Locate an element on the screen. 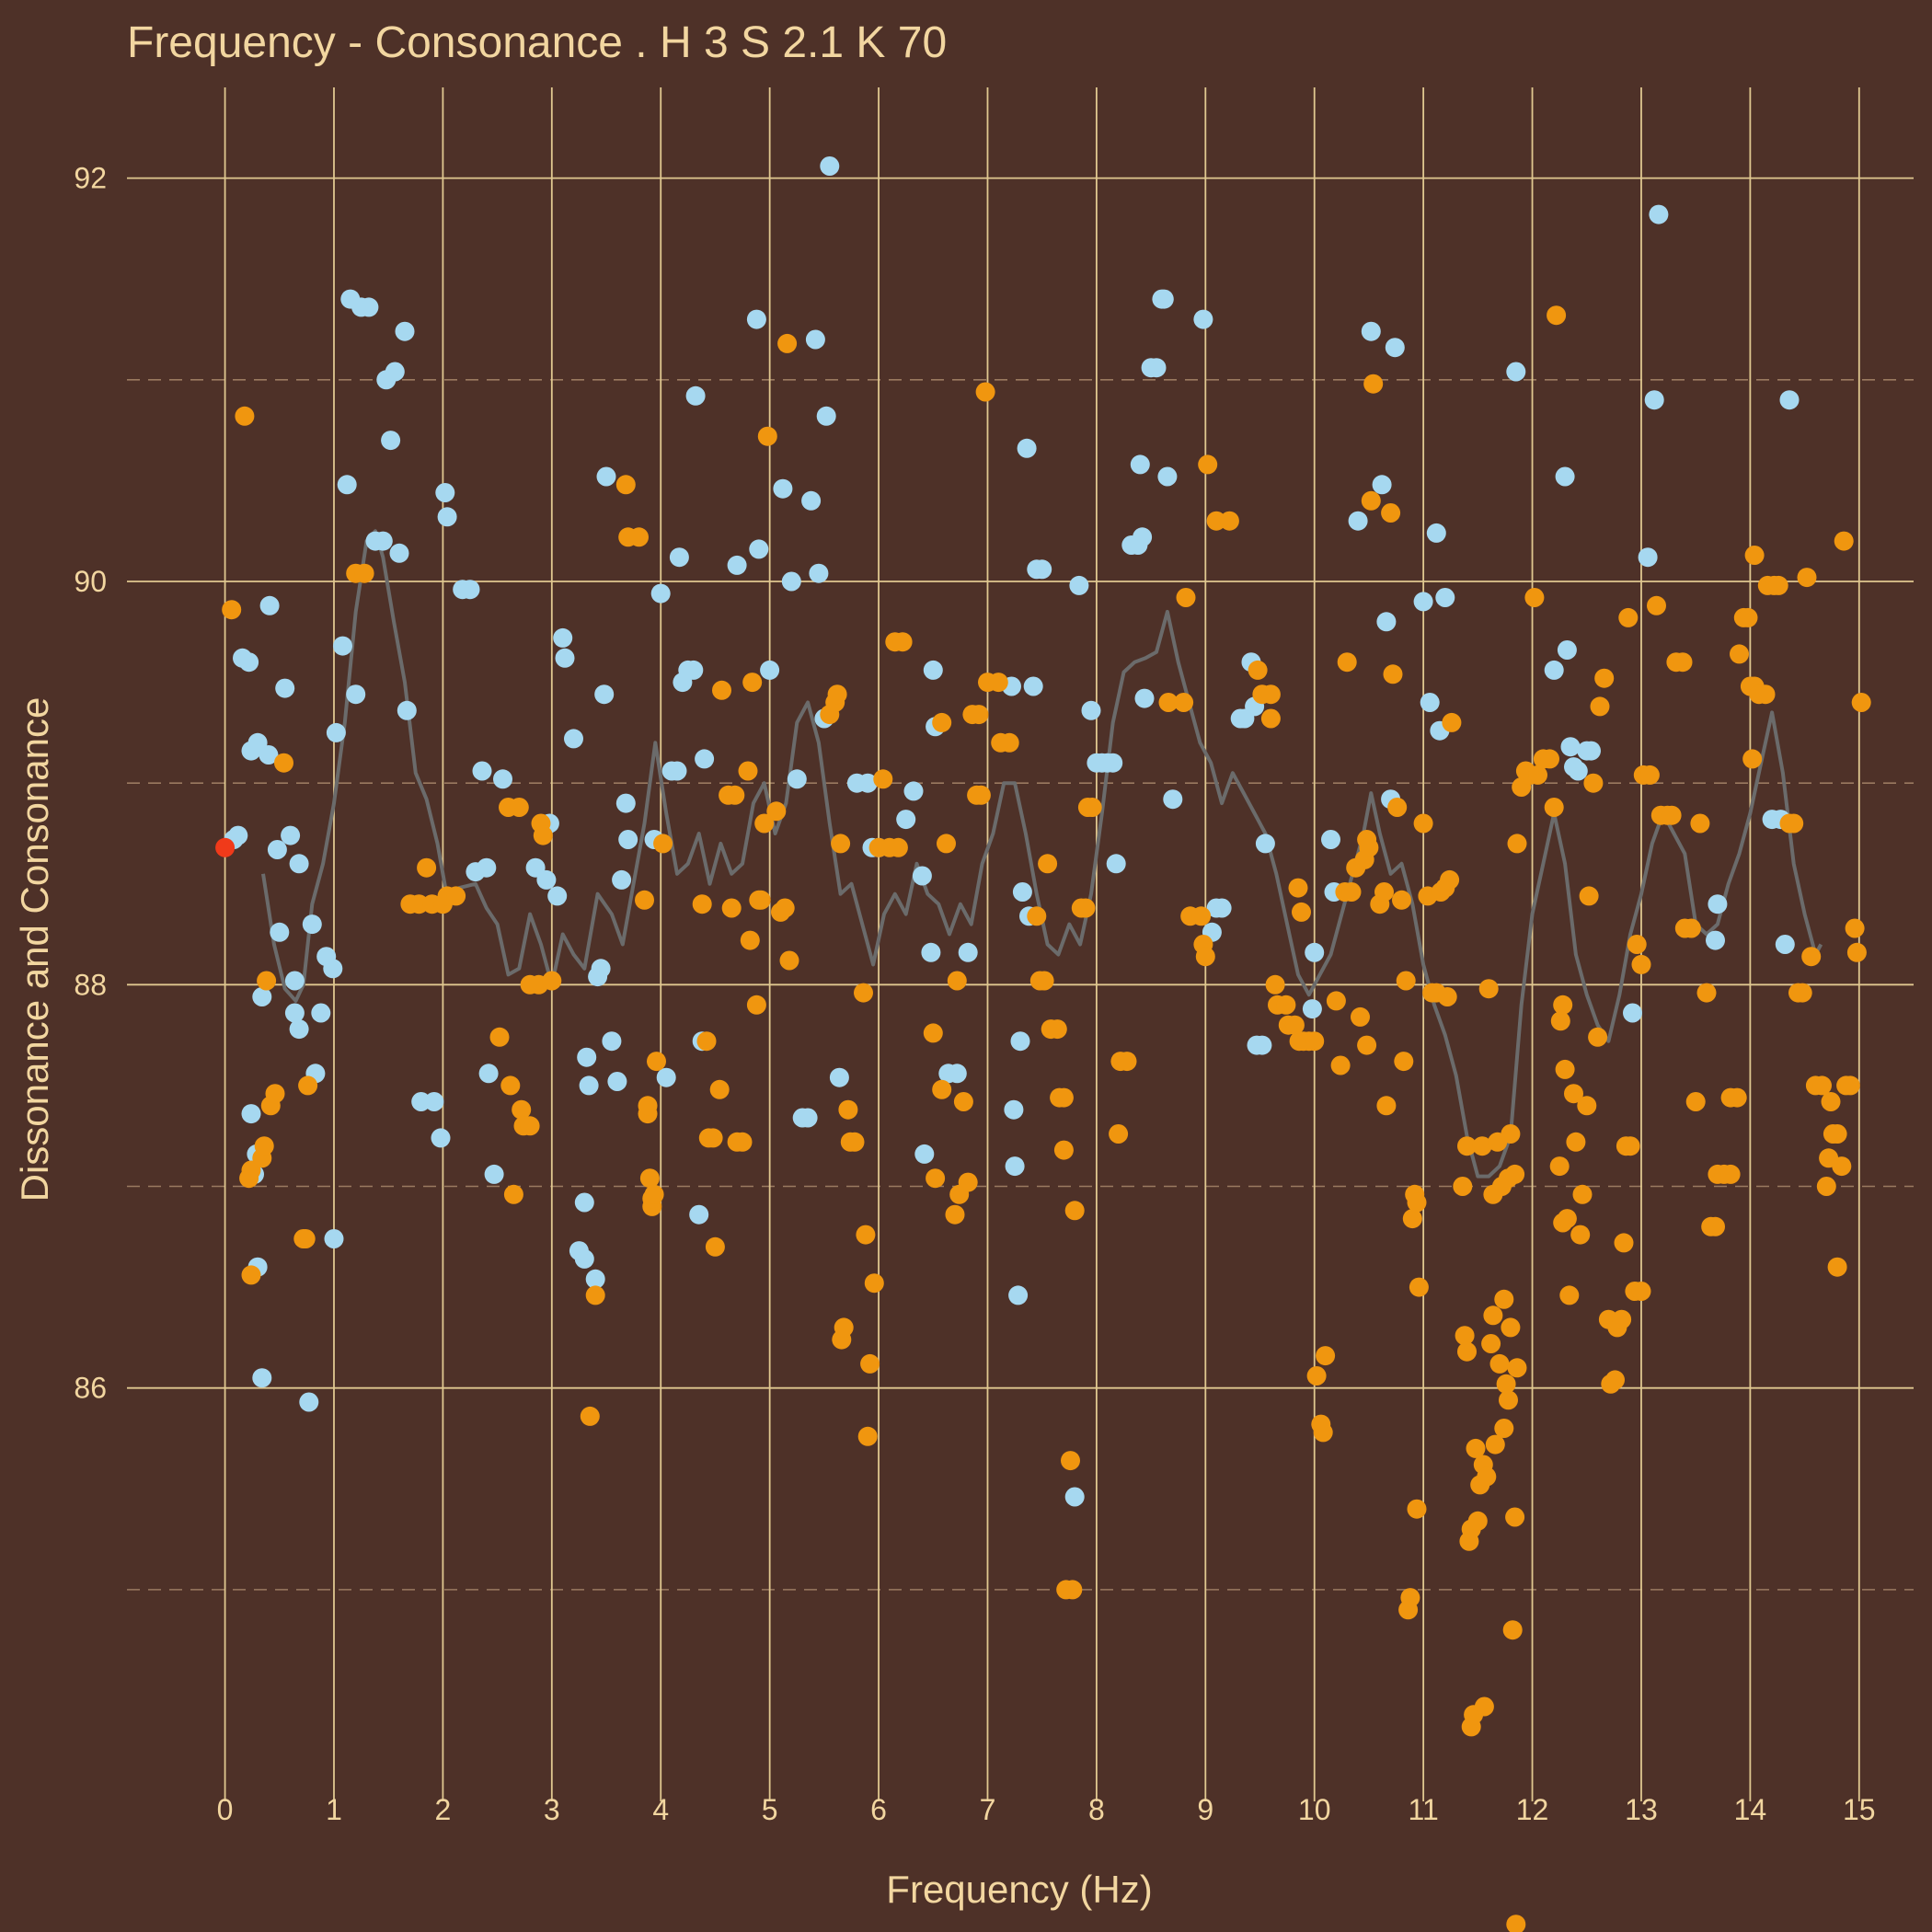  x-tick-label: 15 is located at coordinates (1859, 1809).